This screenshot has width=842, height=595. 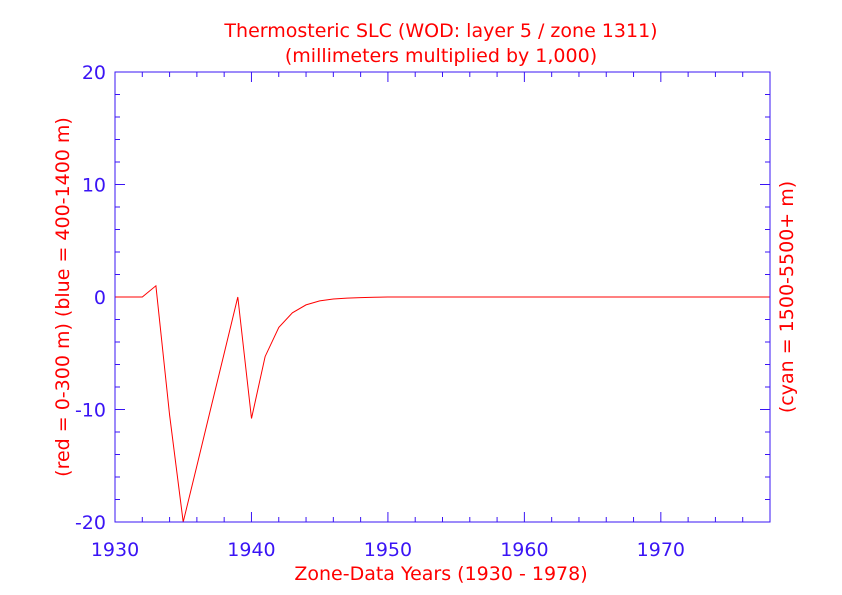 What do you see at coordinates (787, 297) in the screenshot?
I see `y-axis-label-right: (cyan = 1500-5500+ m)` at bounding box center [787, 297].